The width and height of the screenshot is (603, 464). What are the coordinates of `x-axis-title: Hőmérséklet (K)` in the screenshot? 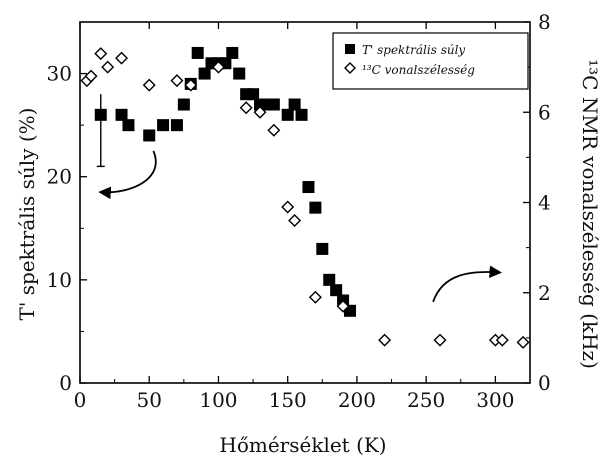 It's located at (302, 445).